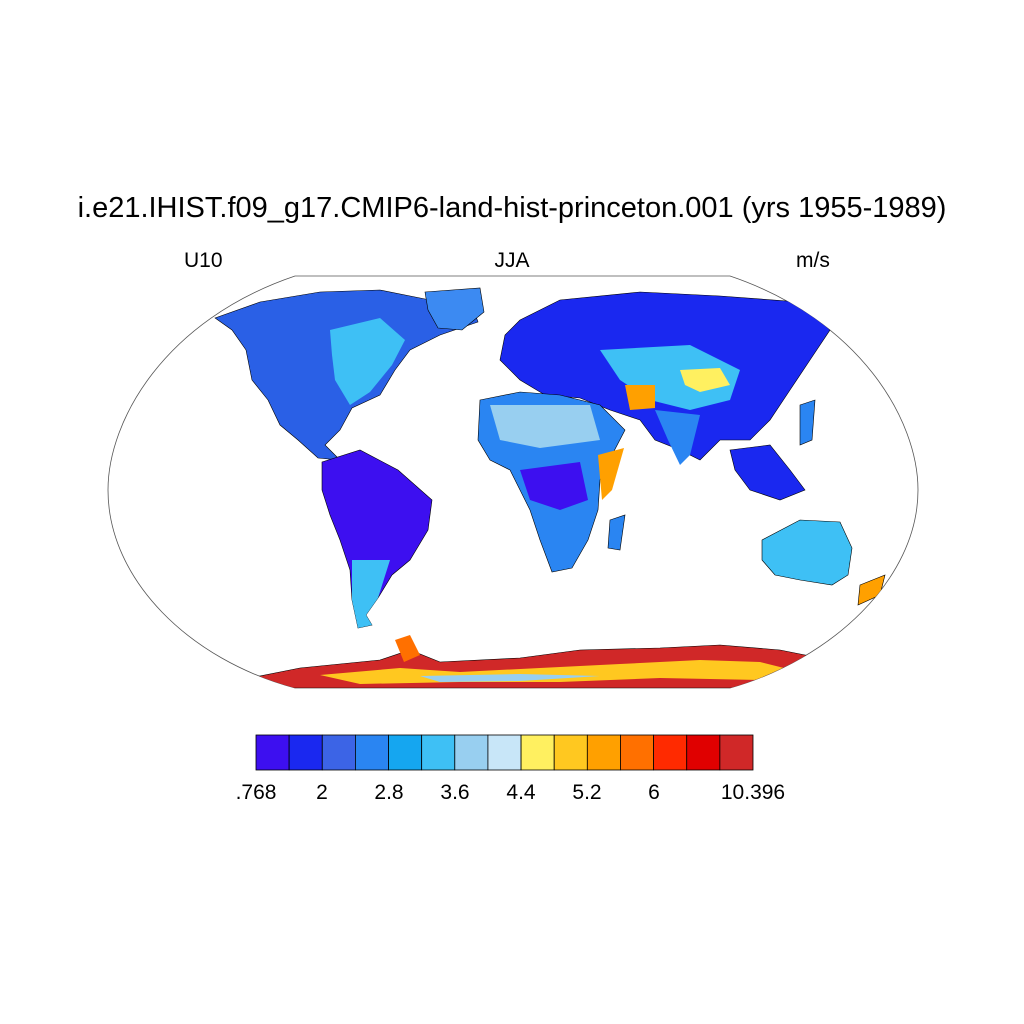 The height and width of the screenshot is (1024, 1024). What do you see at coordinates (203, 260) in the screenshot?
I see `variable-label: U10` at bounding box center [203, 260].